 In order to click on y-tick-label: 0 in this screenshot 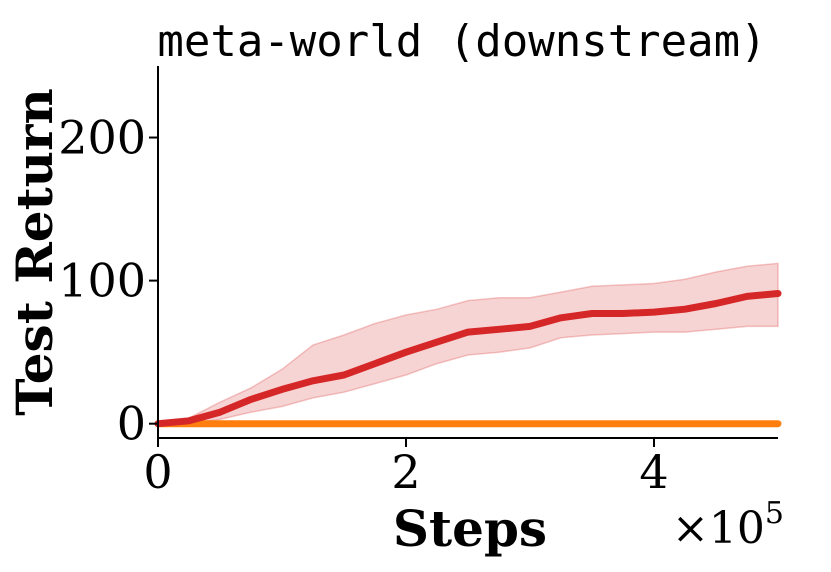, I will do `click(131, 424)`.